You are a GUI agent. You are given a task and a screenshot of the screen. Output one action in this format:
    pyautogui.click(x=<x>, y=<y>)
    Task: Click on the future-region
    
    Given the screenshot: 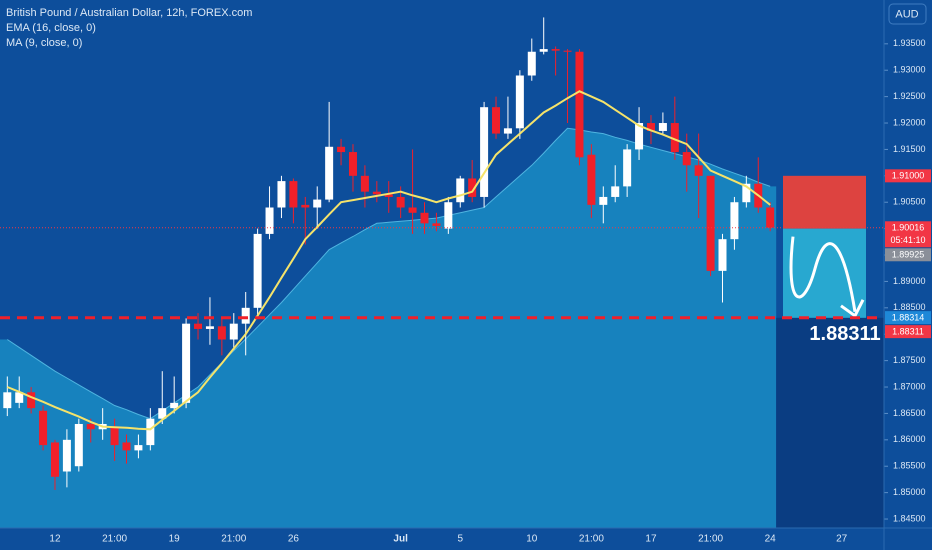 What is the action you would take?
    pyautogui.click(x=830, y=422)
    